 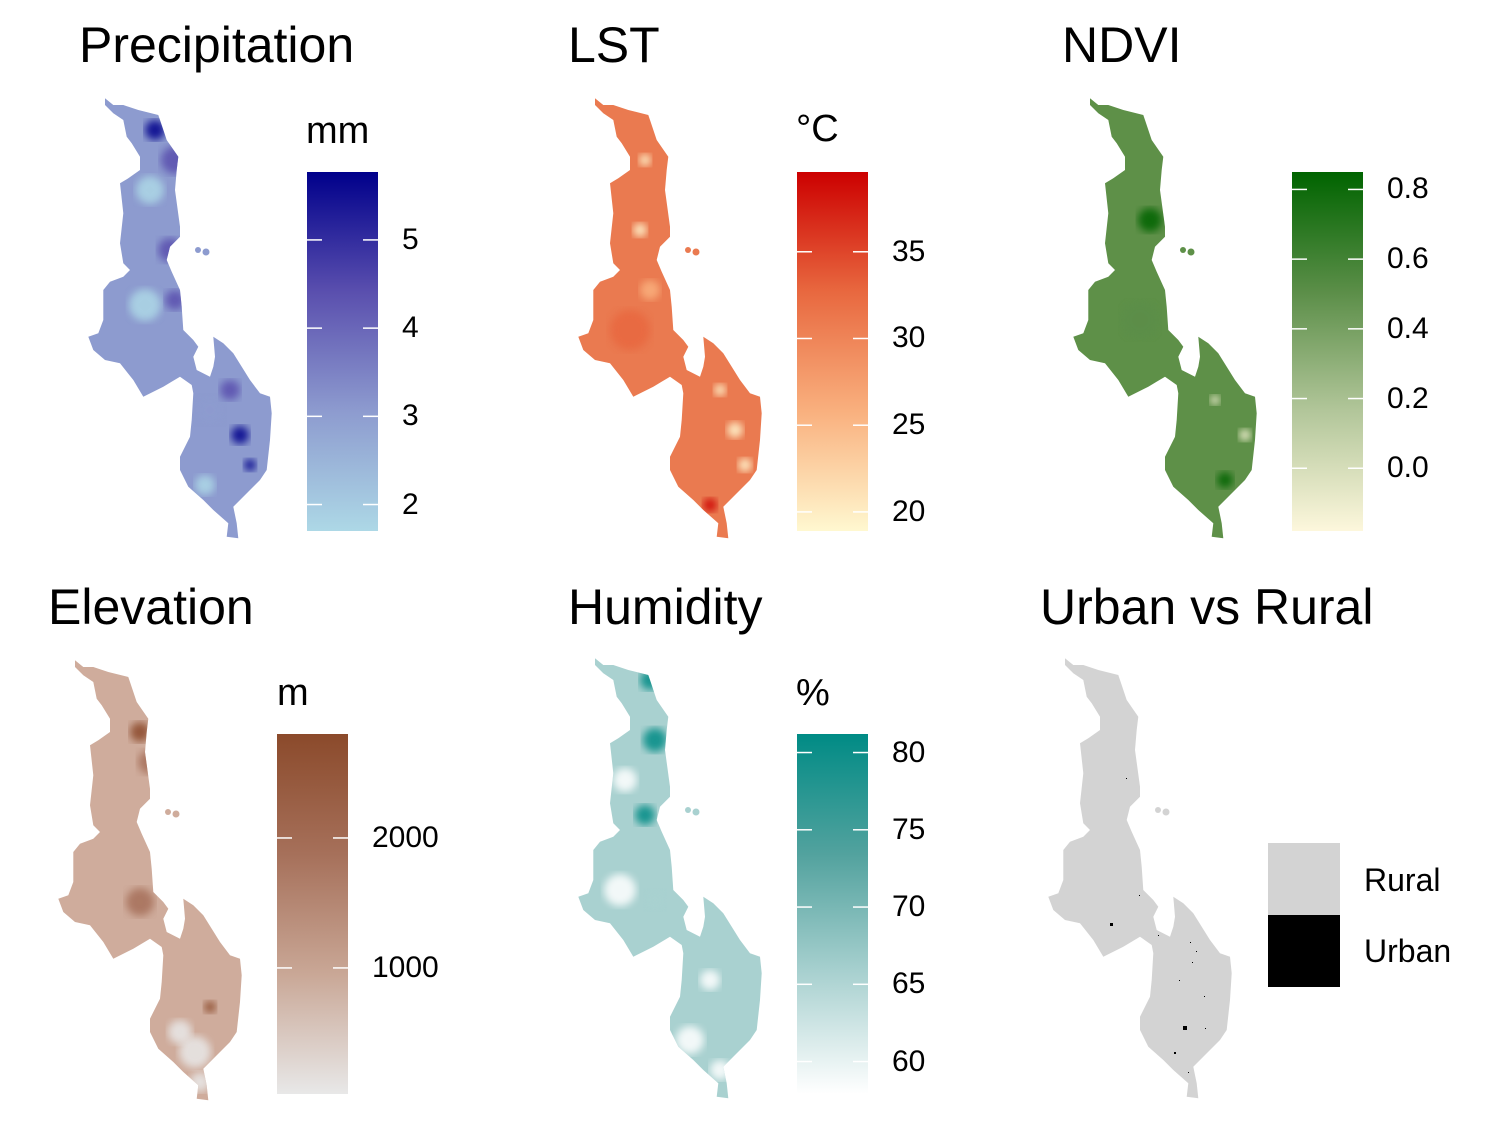 I want to click on tick-label-lst: 30, so click(x=909, y=338).